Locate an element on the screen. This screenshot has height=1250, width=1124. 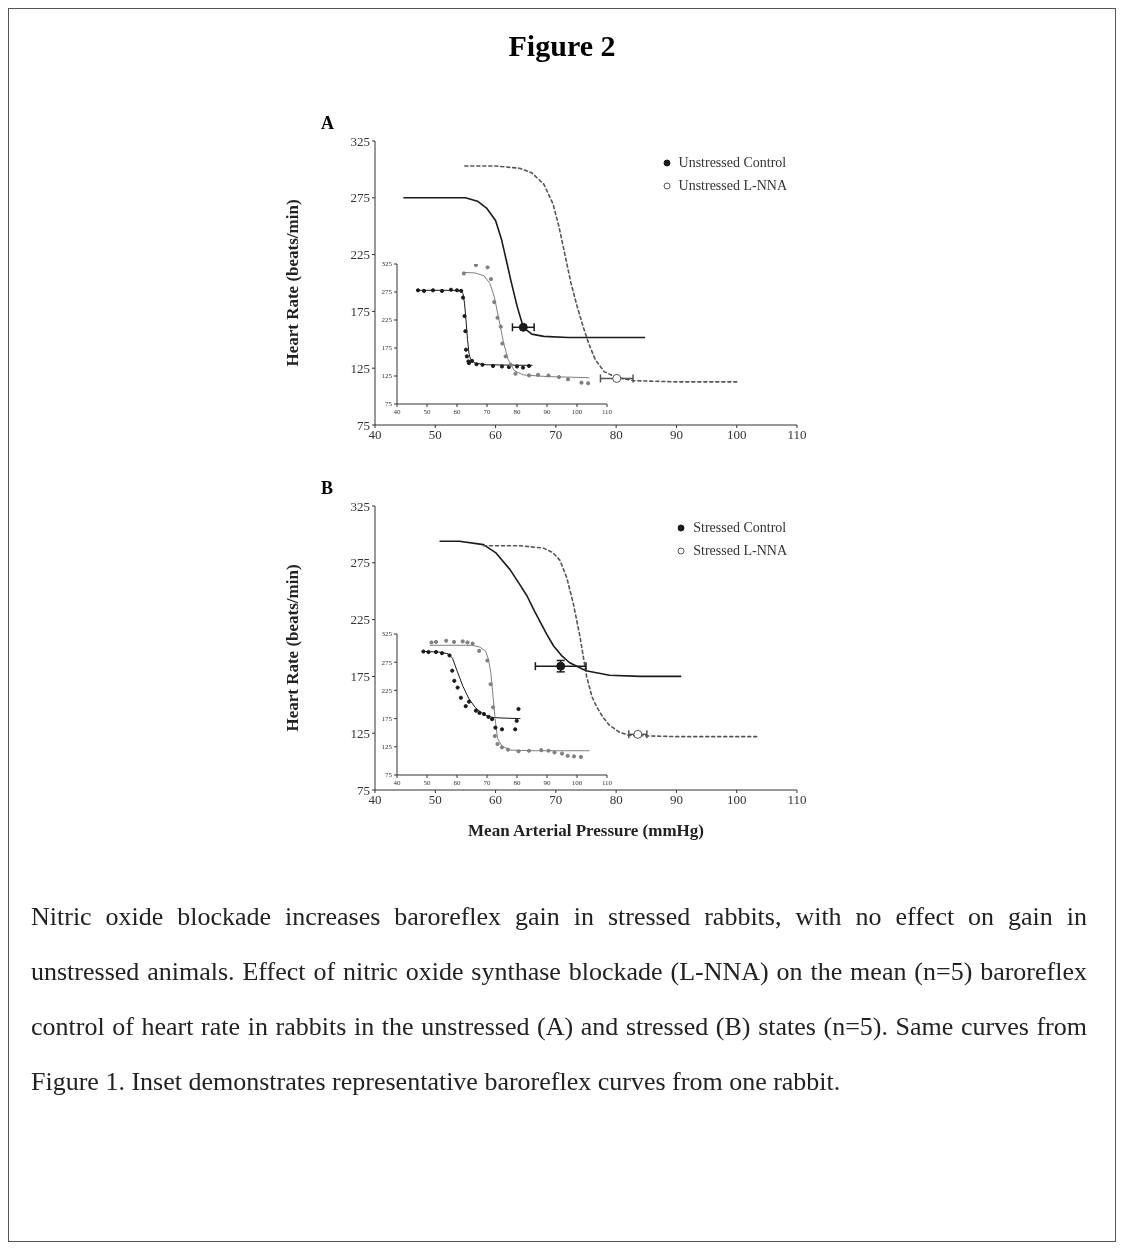
chart-subtitle: A is located at coordinates (327, 123).